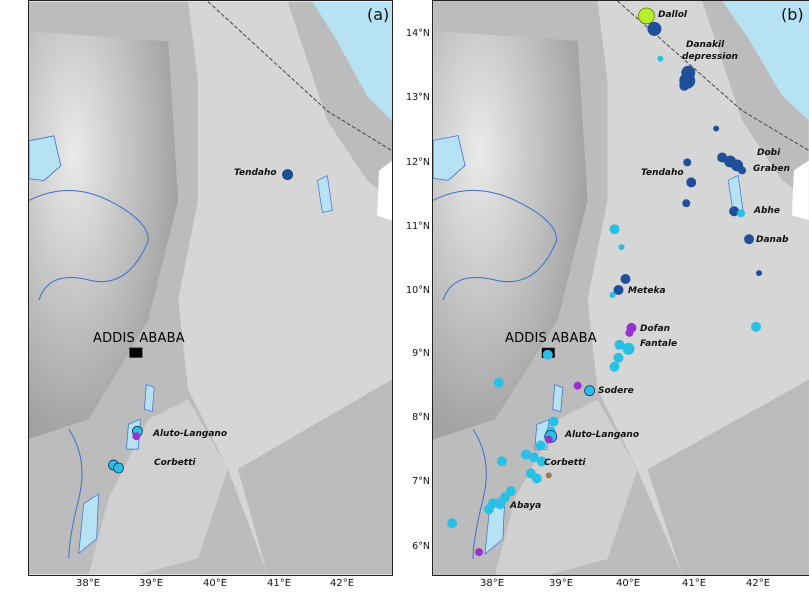 This screenshot has width=809, height=598. Describe the element at coordinates (769, 153) in the screenshot. I see `place-dobi-1: Dobi` at that location.